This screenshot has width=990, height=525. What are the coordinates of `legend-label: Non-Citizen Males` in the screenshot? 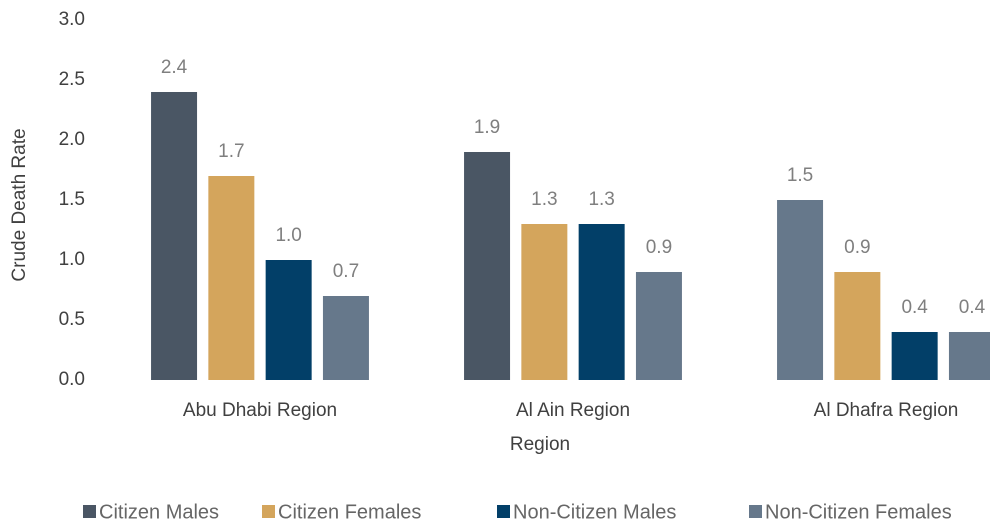 It's located at (594, 512).